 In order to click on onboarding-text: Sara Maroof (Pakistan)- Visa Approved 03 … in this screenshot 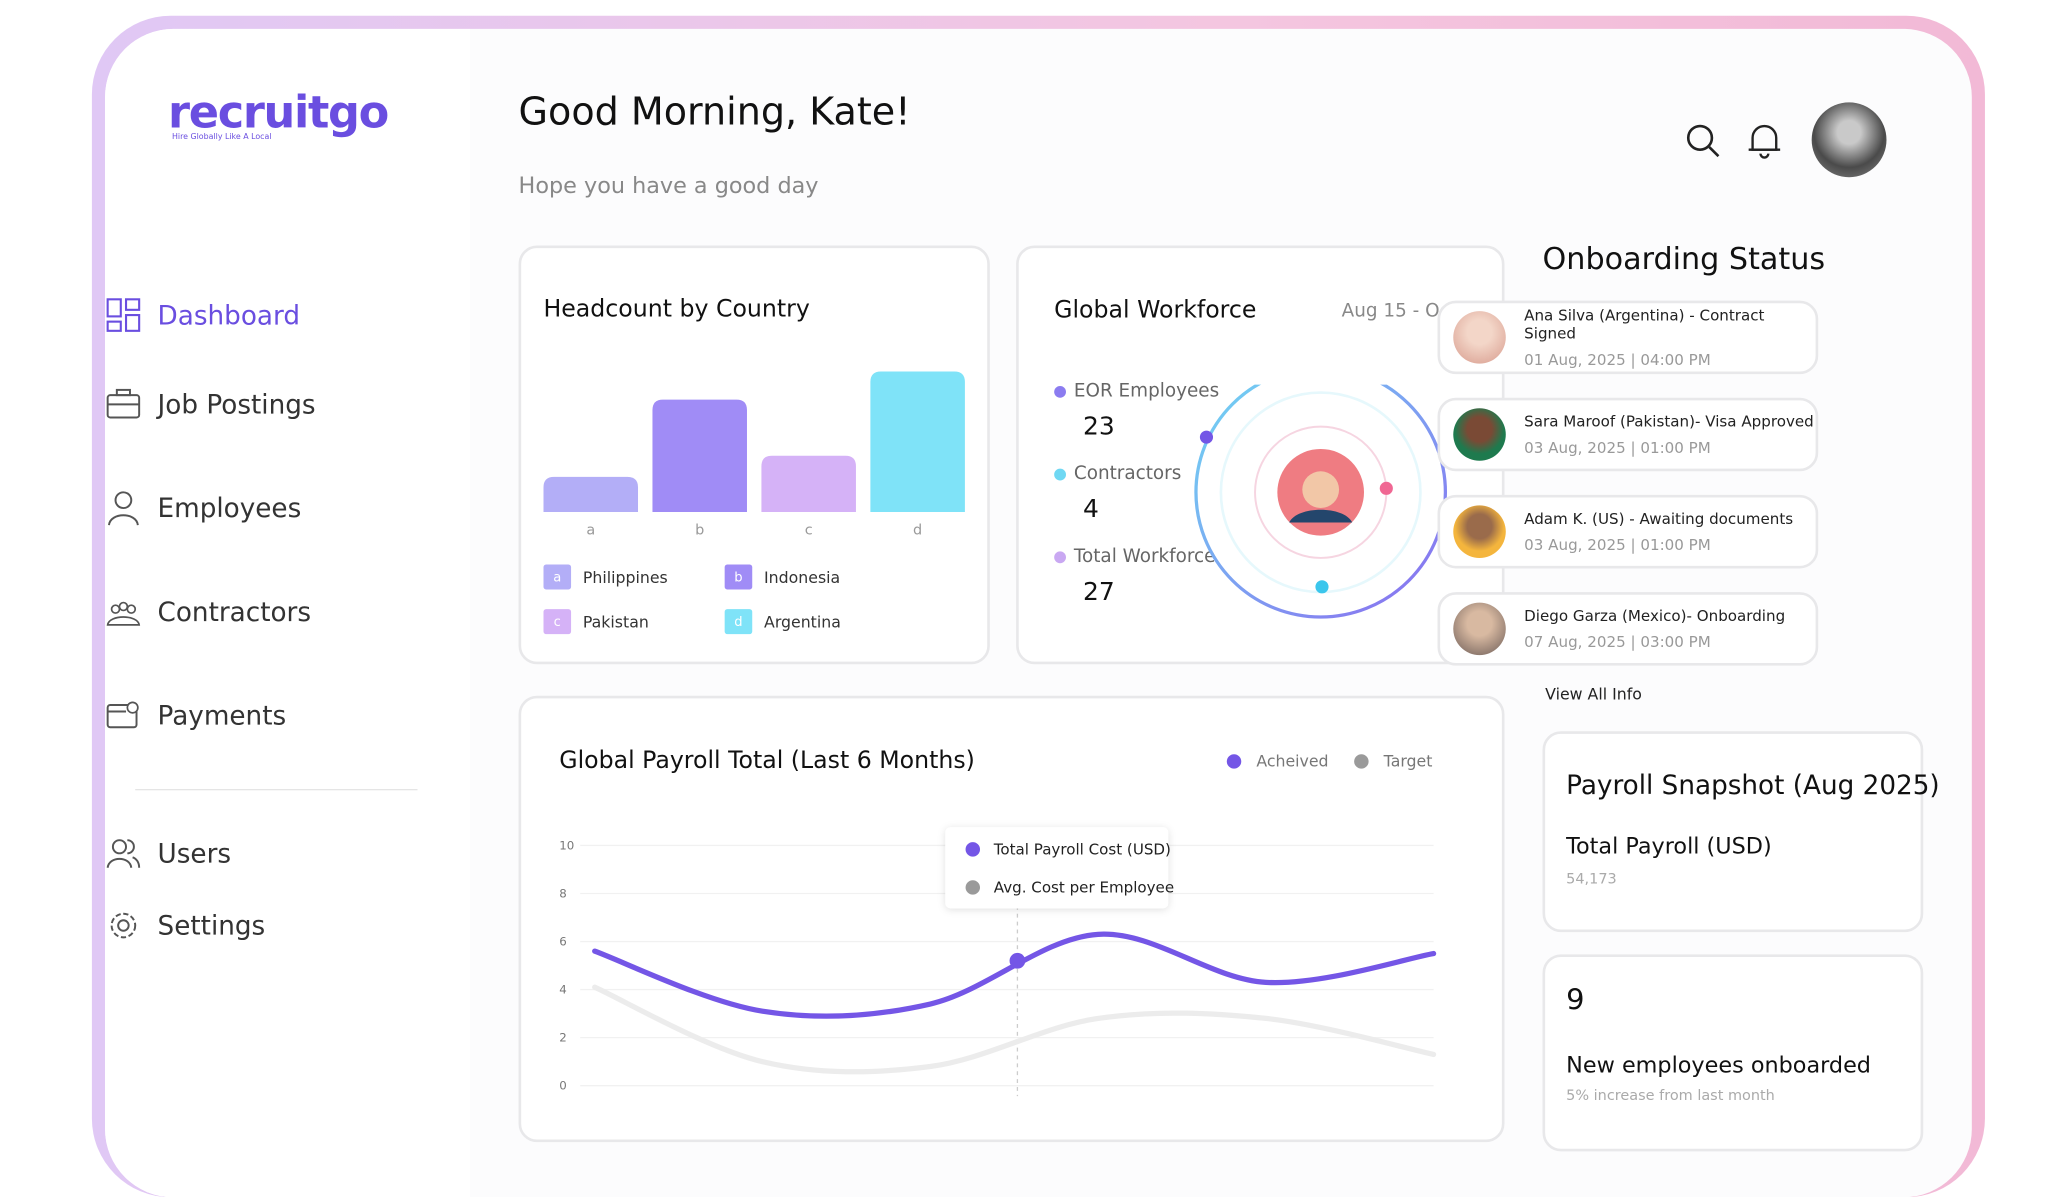, I will do `click(1669, 434)`.